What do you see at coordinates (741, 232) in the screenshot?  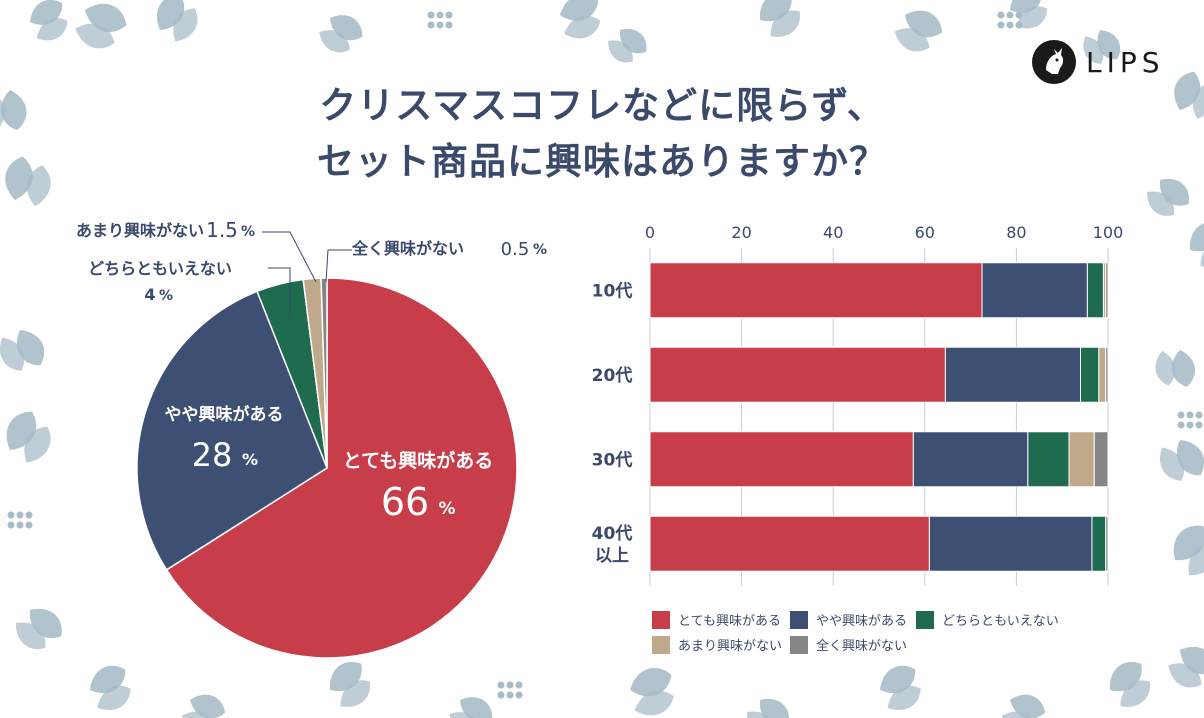 I see `x-tick-label: 20` at bounding box center [741, 232].